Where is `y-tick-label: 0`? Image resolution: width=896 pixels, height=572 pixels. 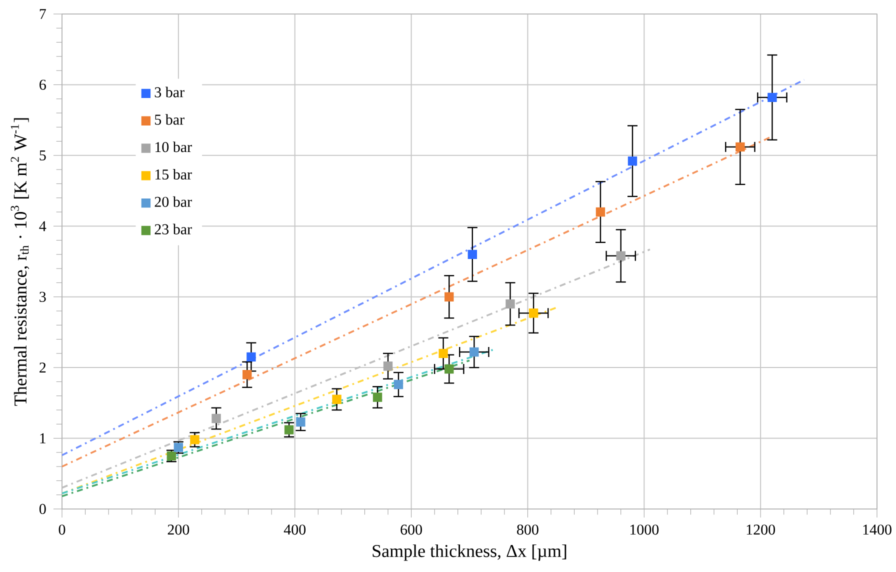 y-tick-label: 0 is located at coordinates (42, 509).